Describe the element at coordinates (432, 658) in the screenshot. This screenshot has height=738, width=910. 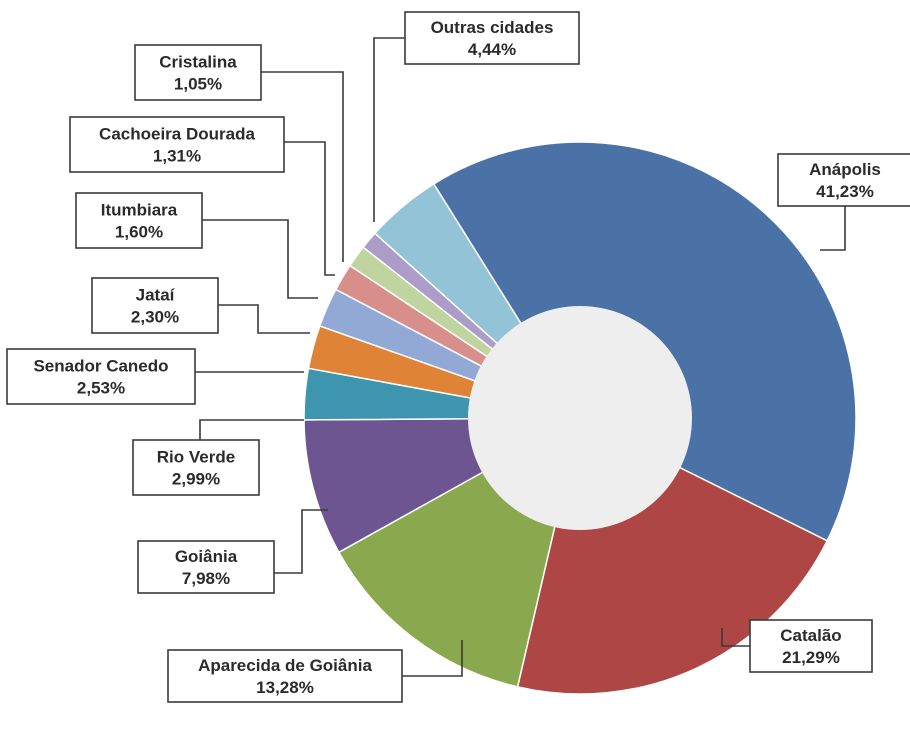
I see `leader-aparecida-de-goiania` at that location.